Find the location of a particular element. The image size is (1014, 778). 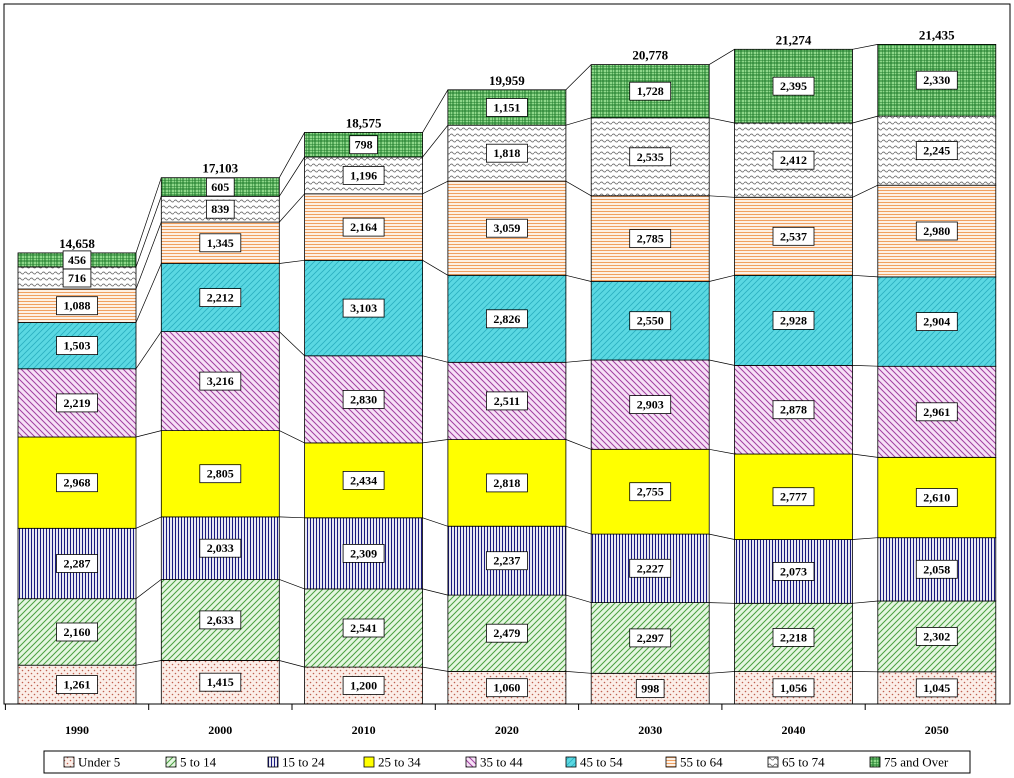

value-label-15-to-24-2050: 2,058 is located at coordinates (936, 569).